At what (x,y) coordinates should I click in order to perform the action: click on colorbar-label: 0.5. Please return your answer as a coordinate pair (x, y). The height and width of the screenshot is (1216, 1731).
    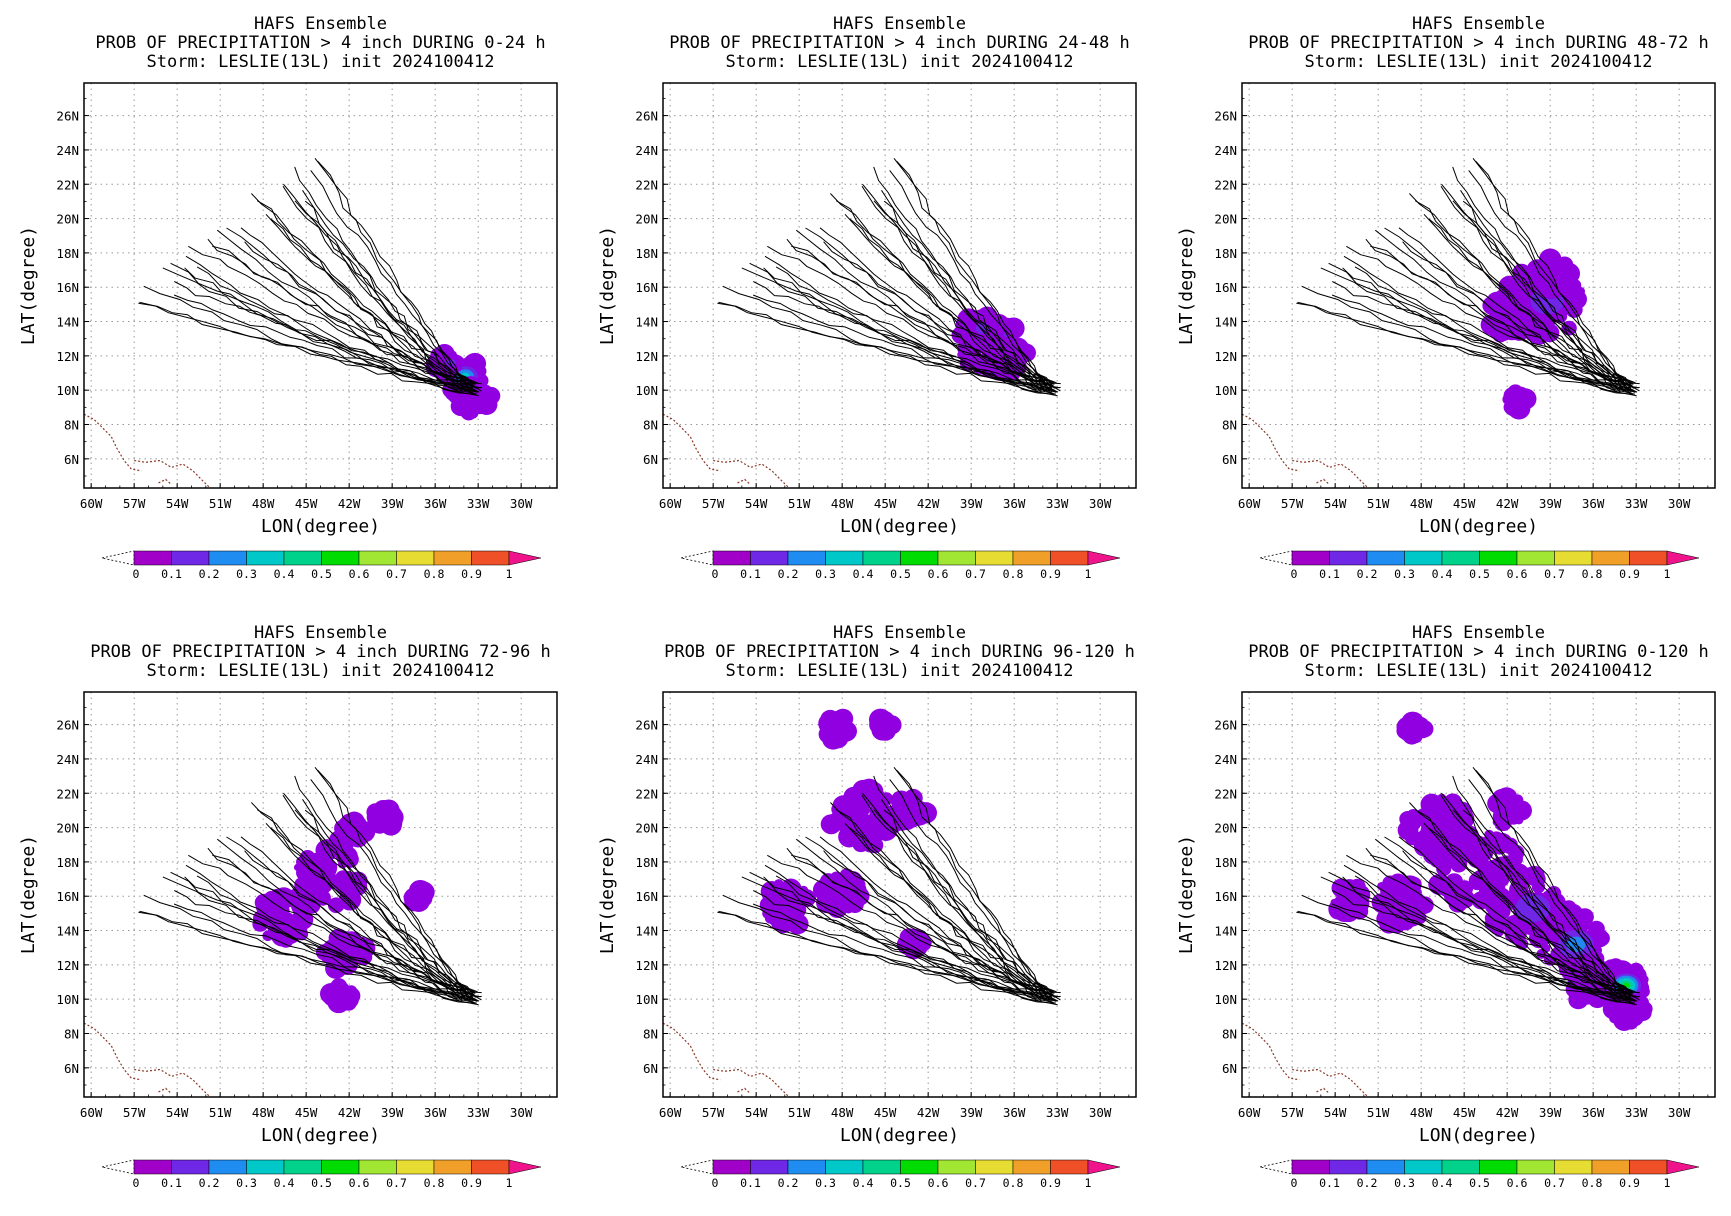
    Looking at the image, I should click on (321, 574).